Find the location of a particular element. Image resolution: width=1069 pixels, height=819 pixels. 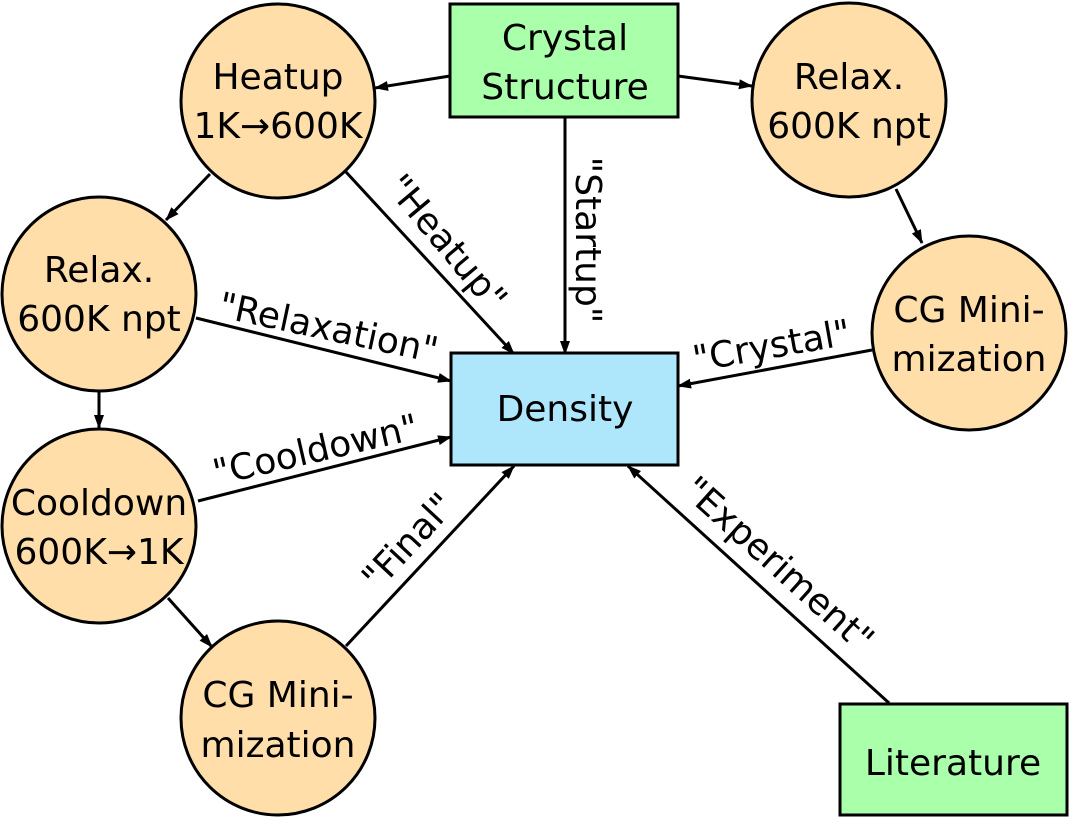

edge-cooldown-to-cg-left is located at coordinates (190, 622).